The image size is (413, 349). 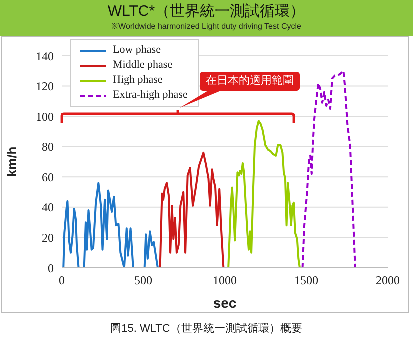 What do you see at coordinates (143, 65) in the screenshot?
I see `legend-label: Middle phase` at bounding box center [143, 65].